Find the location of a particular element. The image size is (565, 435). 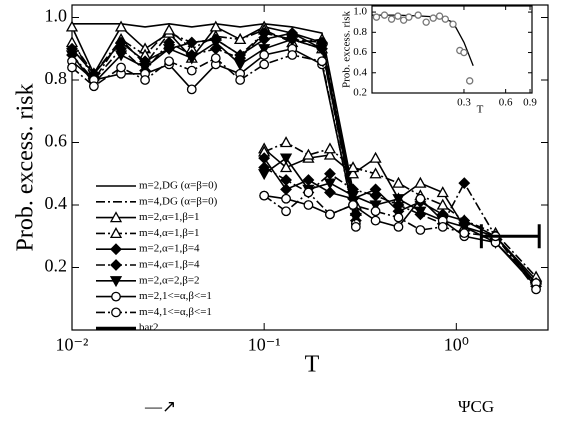

legend-label: m=4,α=1,β=4 is located at coordinates (169, 265).